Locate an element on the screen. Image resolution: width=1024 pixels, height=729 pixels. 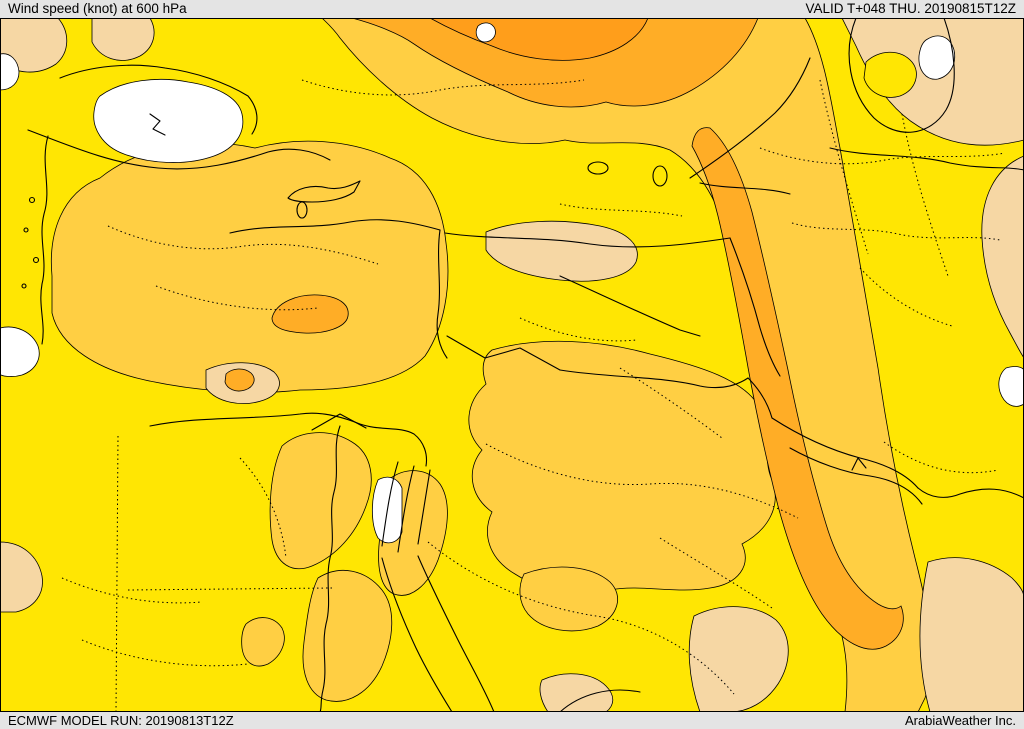
black-sea-coast is located at coordinates (179, 149).